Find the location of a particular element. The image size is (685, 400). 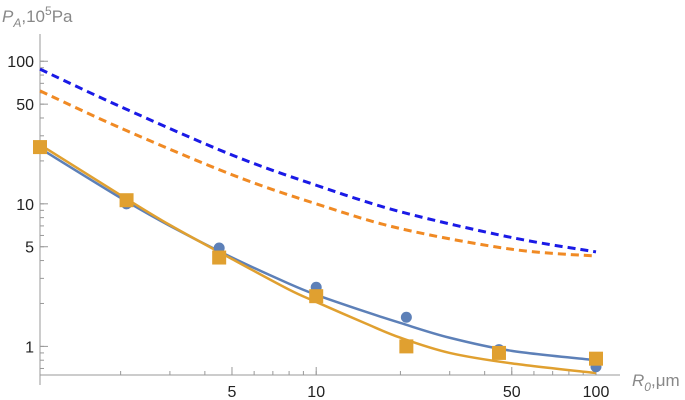

label-symbol: R is located at coordinates (638, 380).